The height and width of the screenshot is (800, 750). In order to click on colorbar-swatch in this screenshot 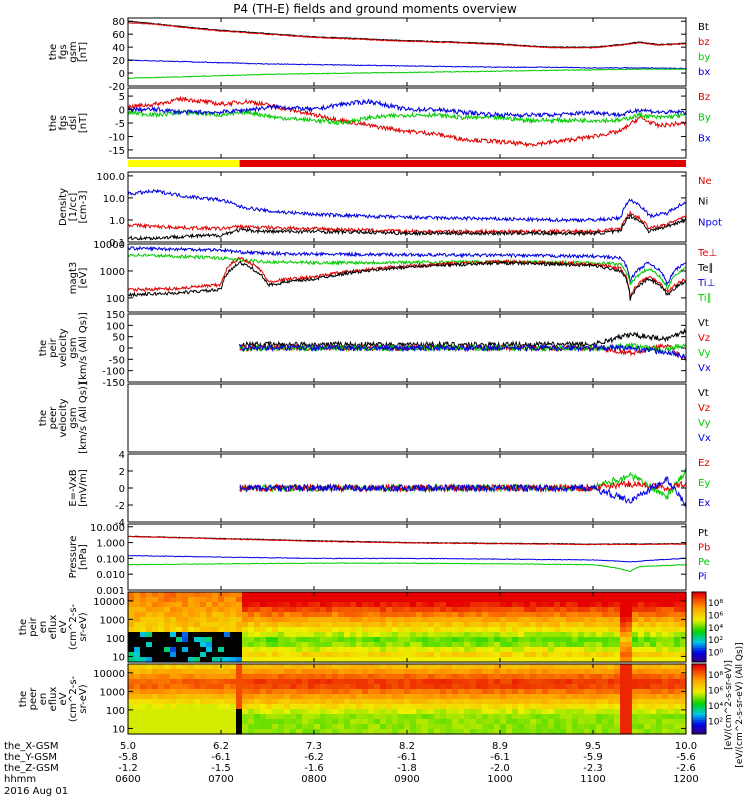, I will do `click(699, 672)`.